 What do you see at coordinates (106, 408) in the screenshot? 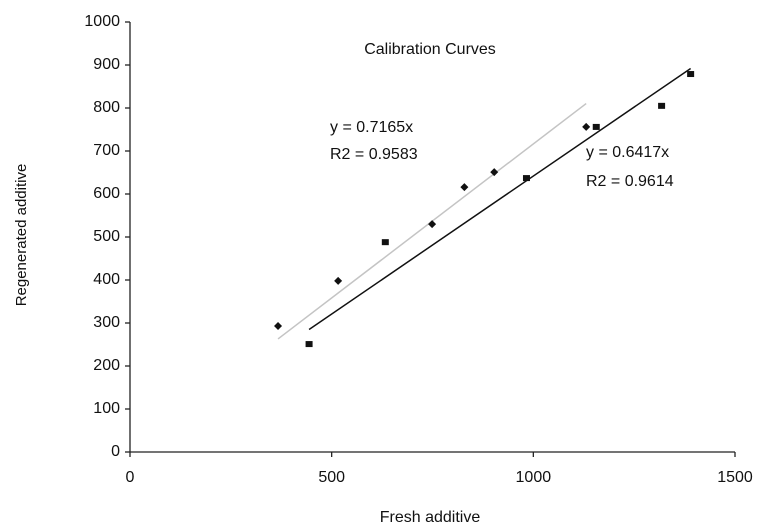
I see `y-tick-label: 100` at bounding box center [106, 408].